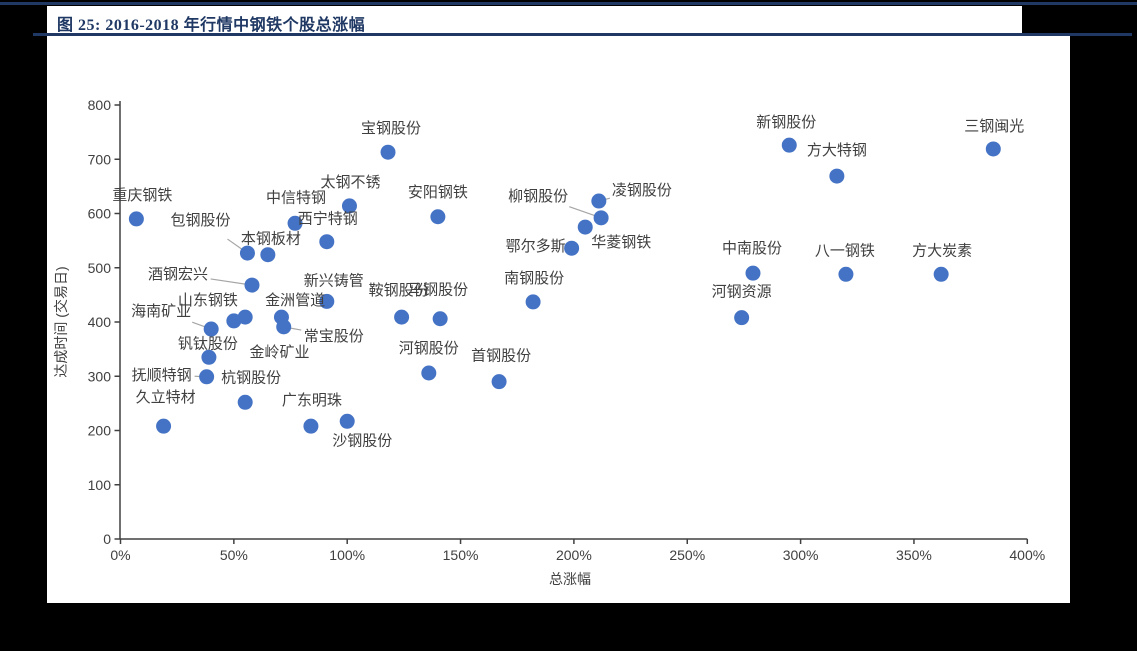 Image resolution: width=1137 pixels, height=651 pixels. I want to click on point-label: 新钢股份, so click(786, 122).